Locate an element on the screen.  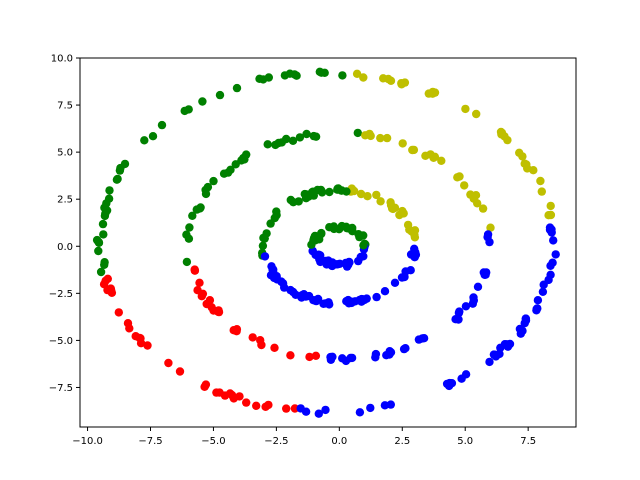
x-axis-ticks: −10.0 −7.5 −5.0 −2.5 0.0 2.5 5.0 7.5 is located at coordinates (304, 437).